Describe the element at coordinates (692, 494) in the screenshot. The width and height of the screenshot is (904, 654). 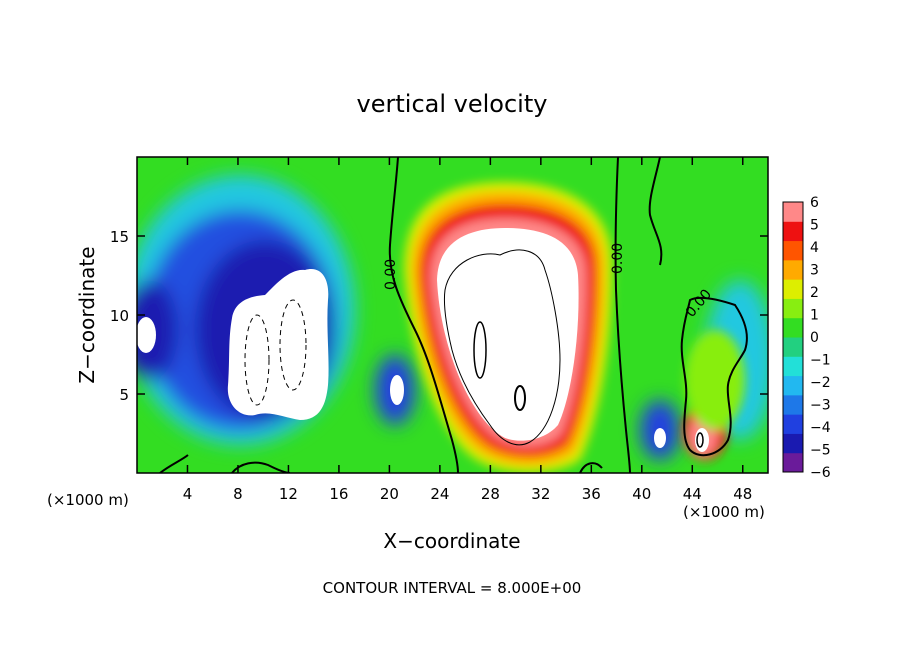
I see `x-tick-label: 44` at that location.